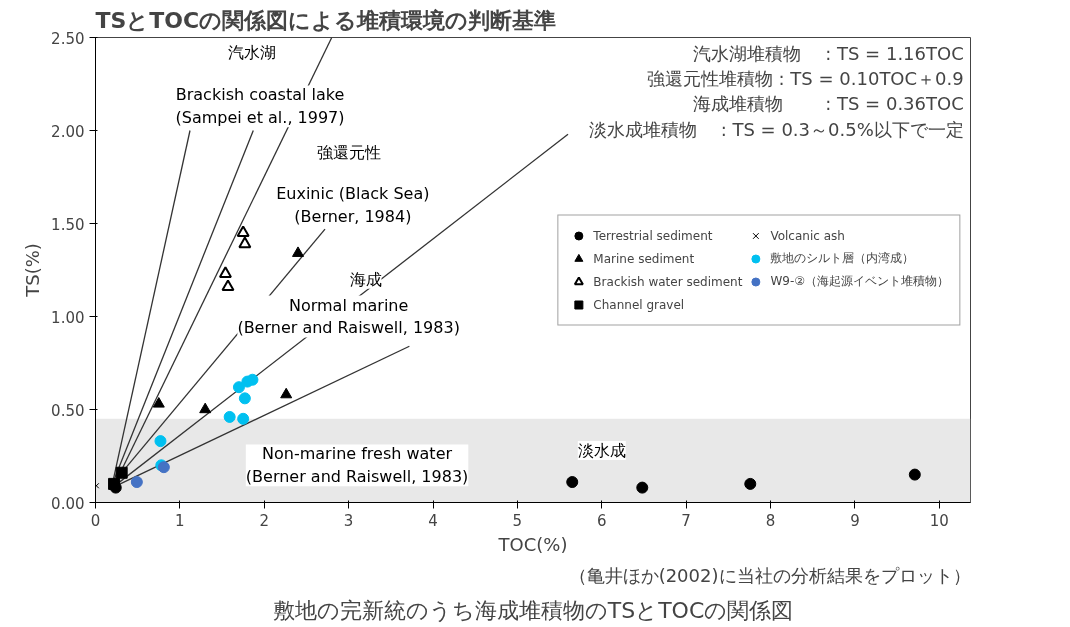  I want to click on annotation: 淡水成, so click(601, 450).